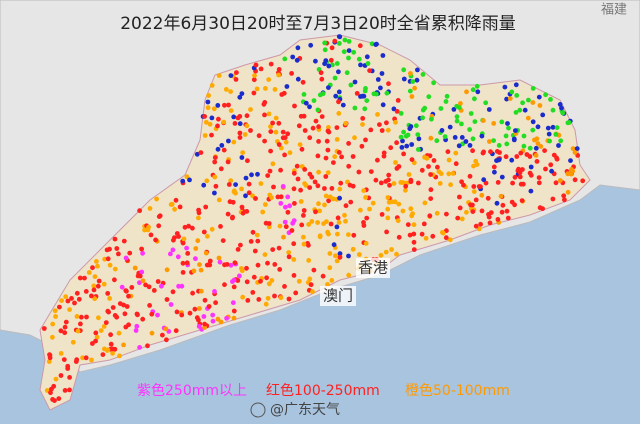  Describe the element at coordinates (338, 296) in the screenshot. I see `place-label: 澳门` at that location.